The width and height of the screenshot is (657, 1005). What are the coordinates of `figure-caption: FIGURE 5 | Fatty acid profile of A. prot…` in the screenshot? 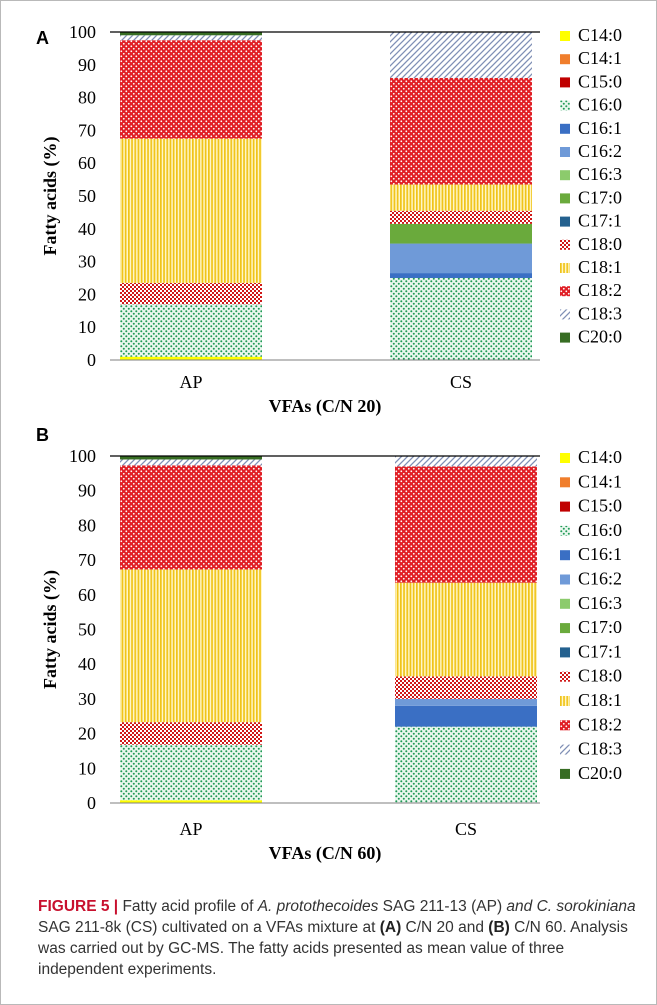 It's located at (338, 938).